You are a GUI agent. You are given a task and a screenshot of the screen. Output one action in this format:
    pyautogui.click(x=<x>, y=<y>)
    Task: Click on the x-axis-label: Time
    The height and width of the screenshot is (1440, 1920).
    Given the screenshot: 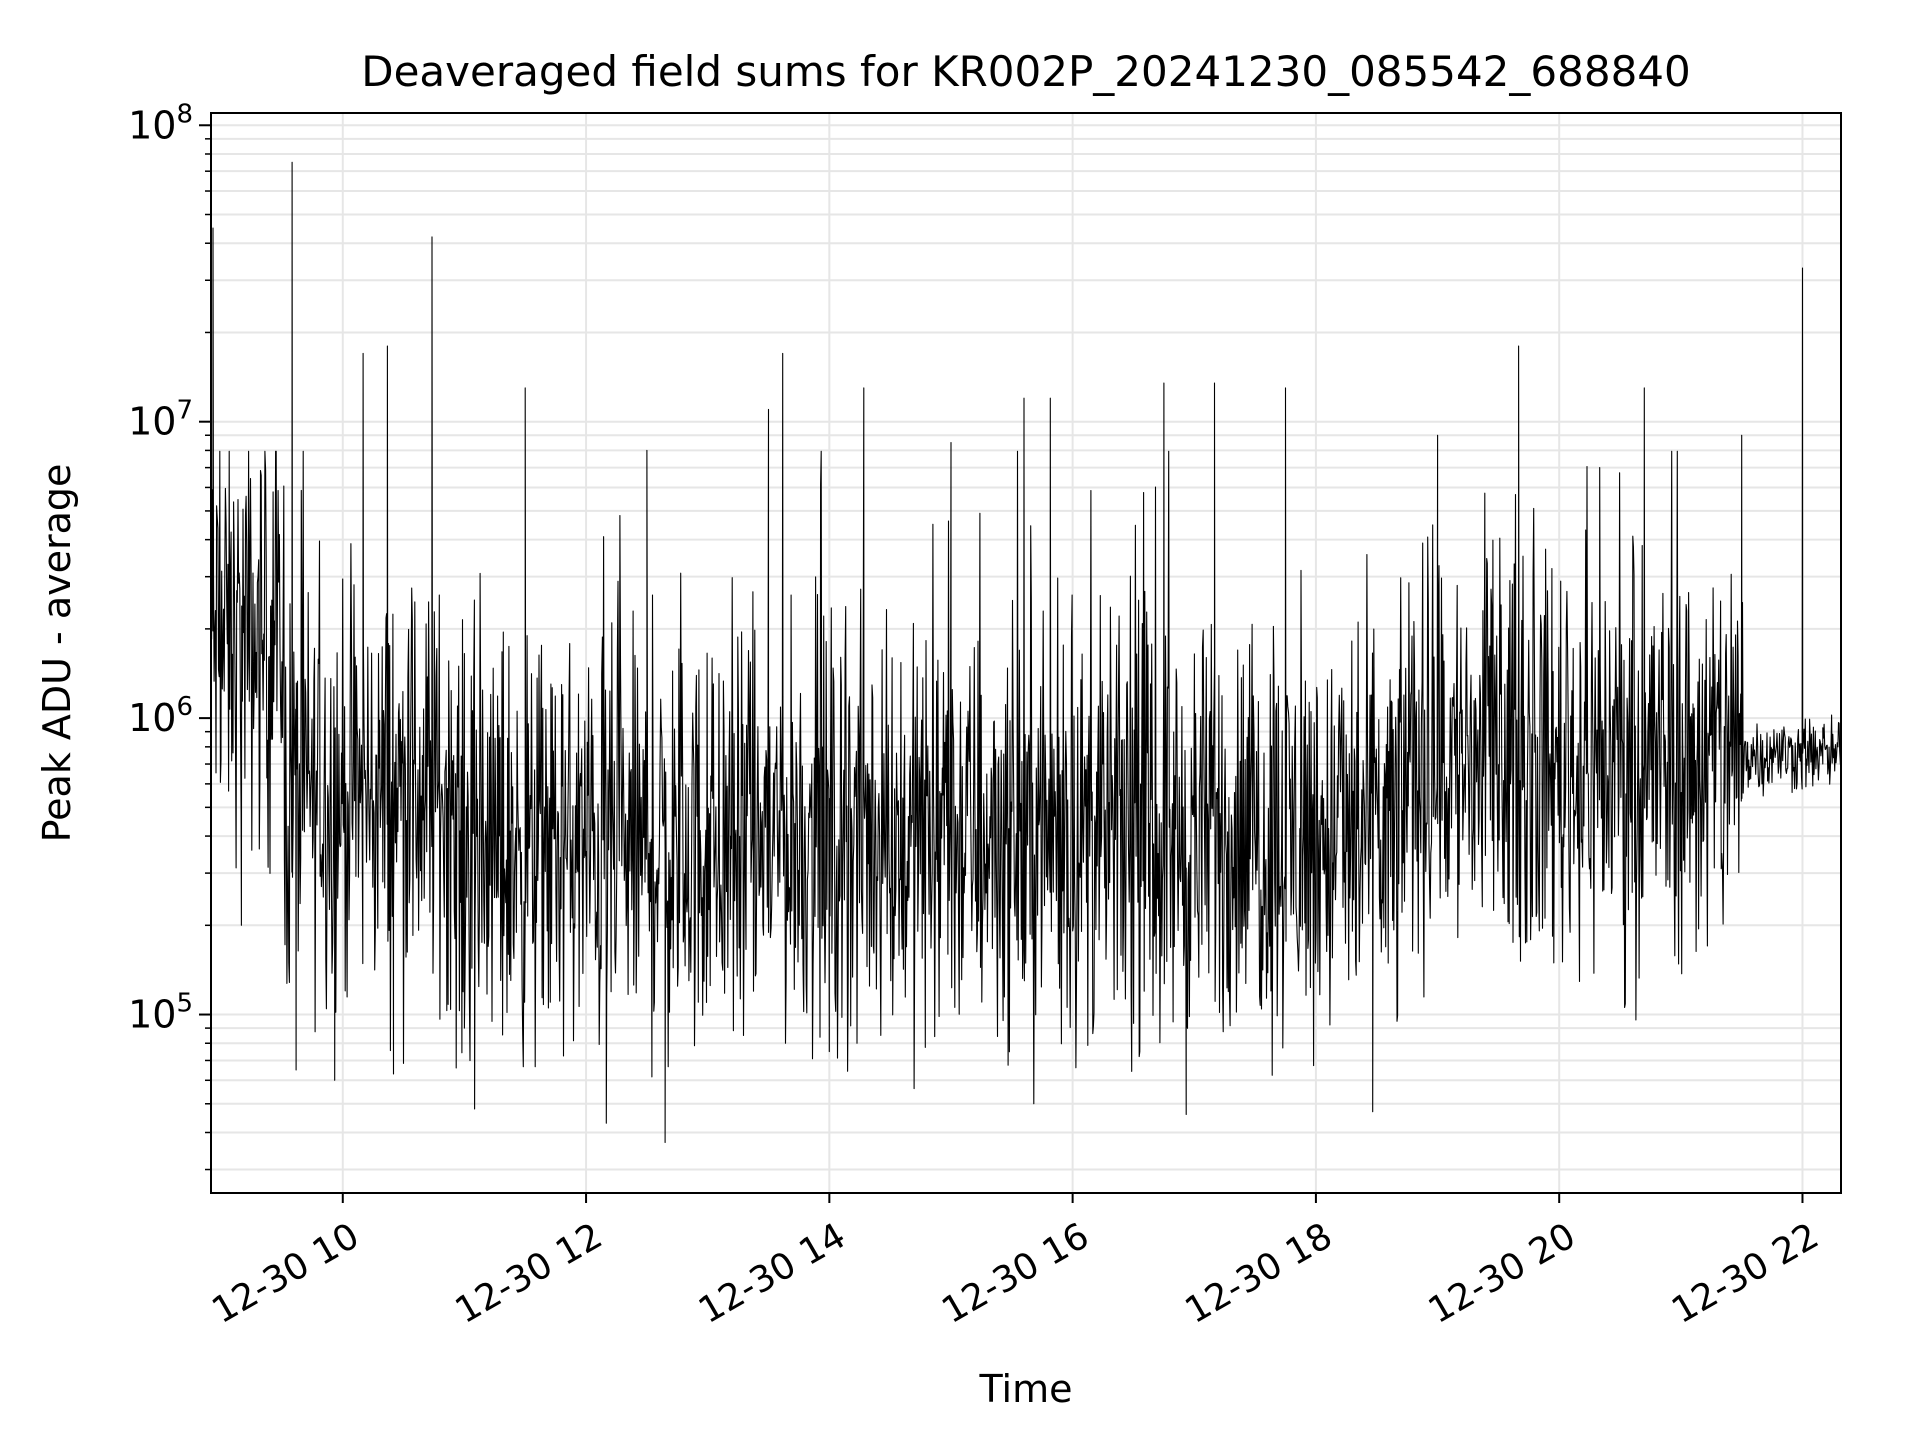 What is the action you would take?
    pyautogui.click(x=1026, y=1389)
    